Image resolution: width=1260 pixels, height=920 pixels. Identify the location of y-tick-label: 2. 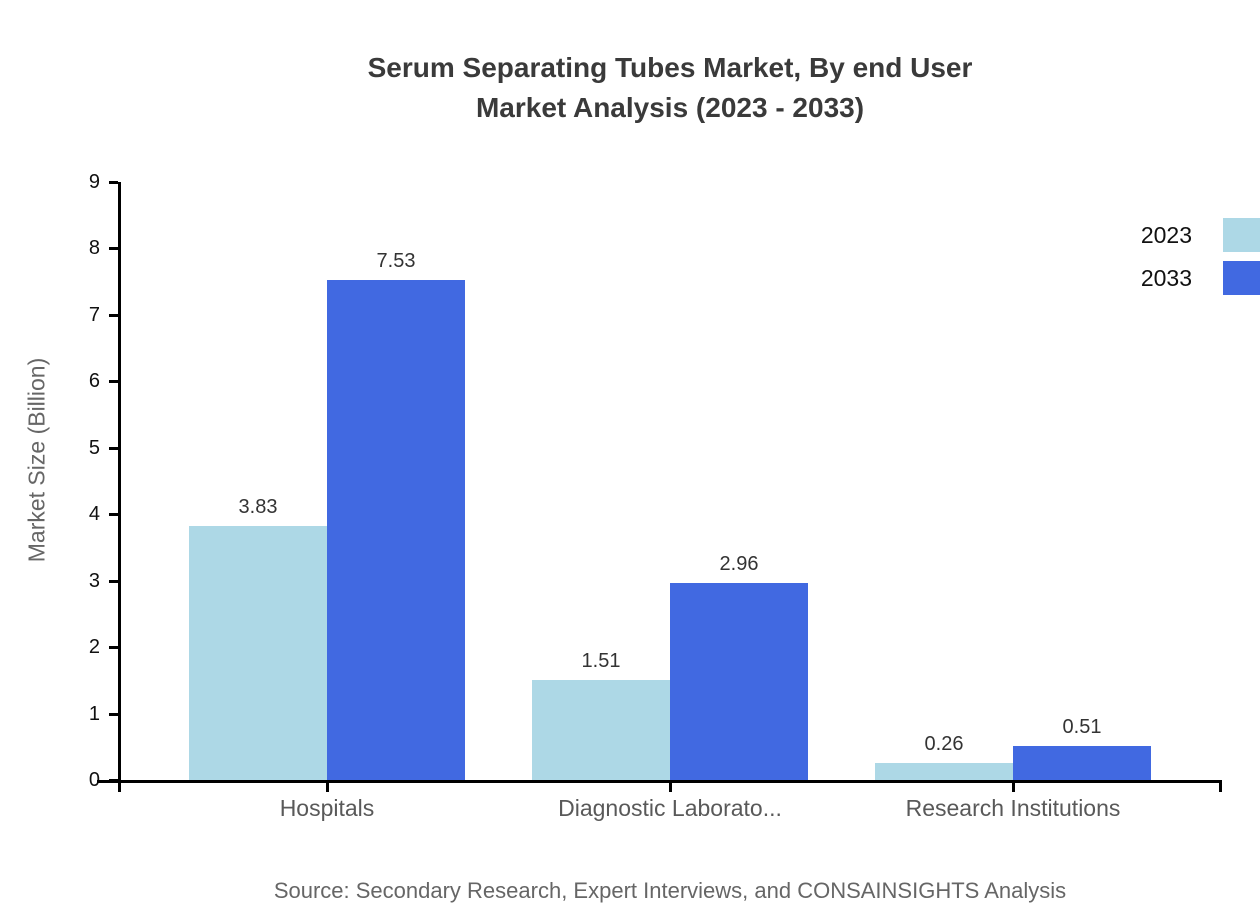
(94, 647).